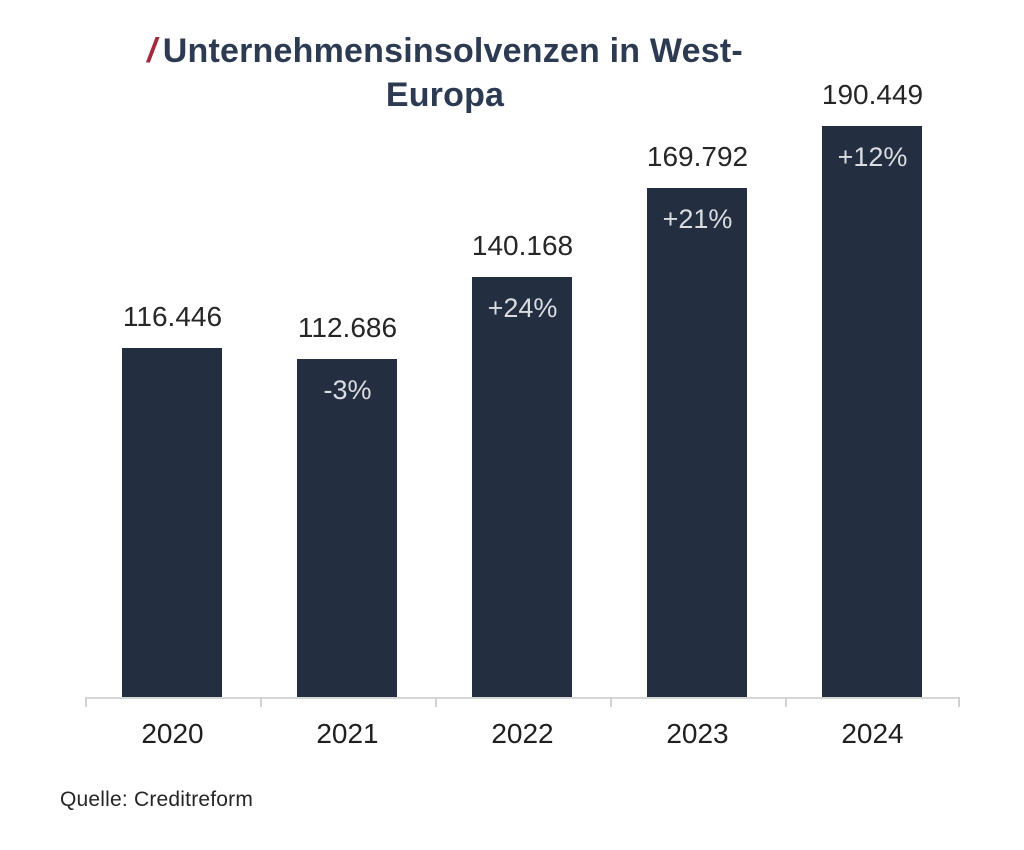 The image size is (1024, 850). Describe the element at coordinates (172, 522) in the screenshot. I see `bar-2020` at that location.